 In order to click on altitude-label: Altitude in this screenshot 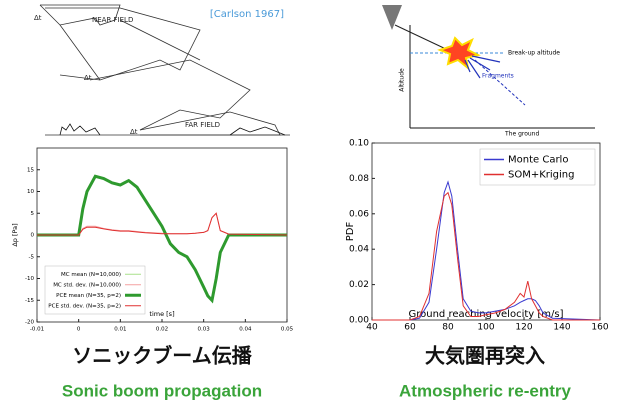, I will do `click(402, 80)`.